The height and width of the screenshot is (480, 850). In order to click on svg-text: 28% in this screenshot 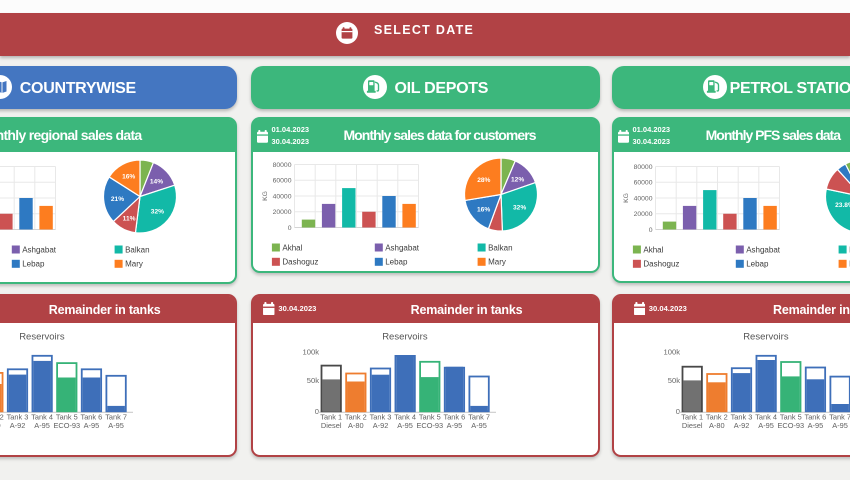, I will do `click(483, 180)`.